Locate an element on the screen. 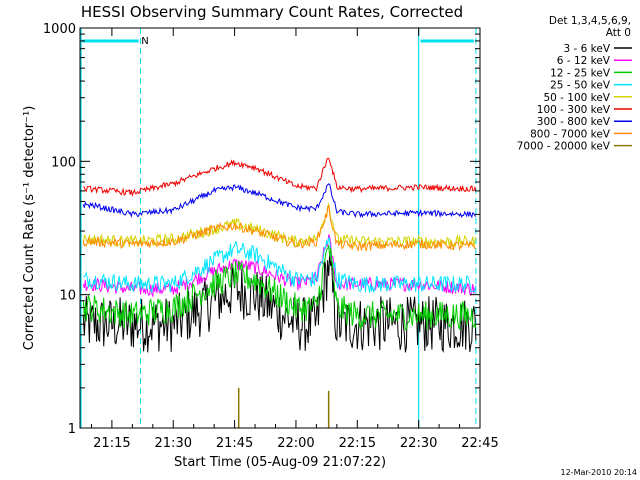  legend-entry-label: 300 - 800 keV is located at coordinates (574, 122).